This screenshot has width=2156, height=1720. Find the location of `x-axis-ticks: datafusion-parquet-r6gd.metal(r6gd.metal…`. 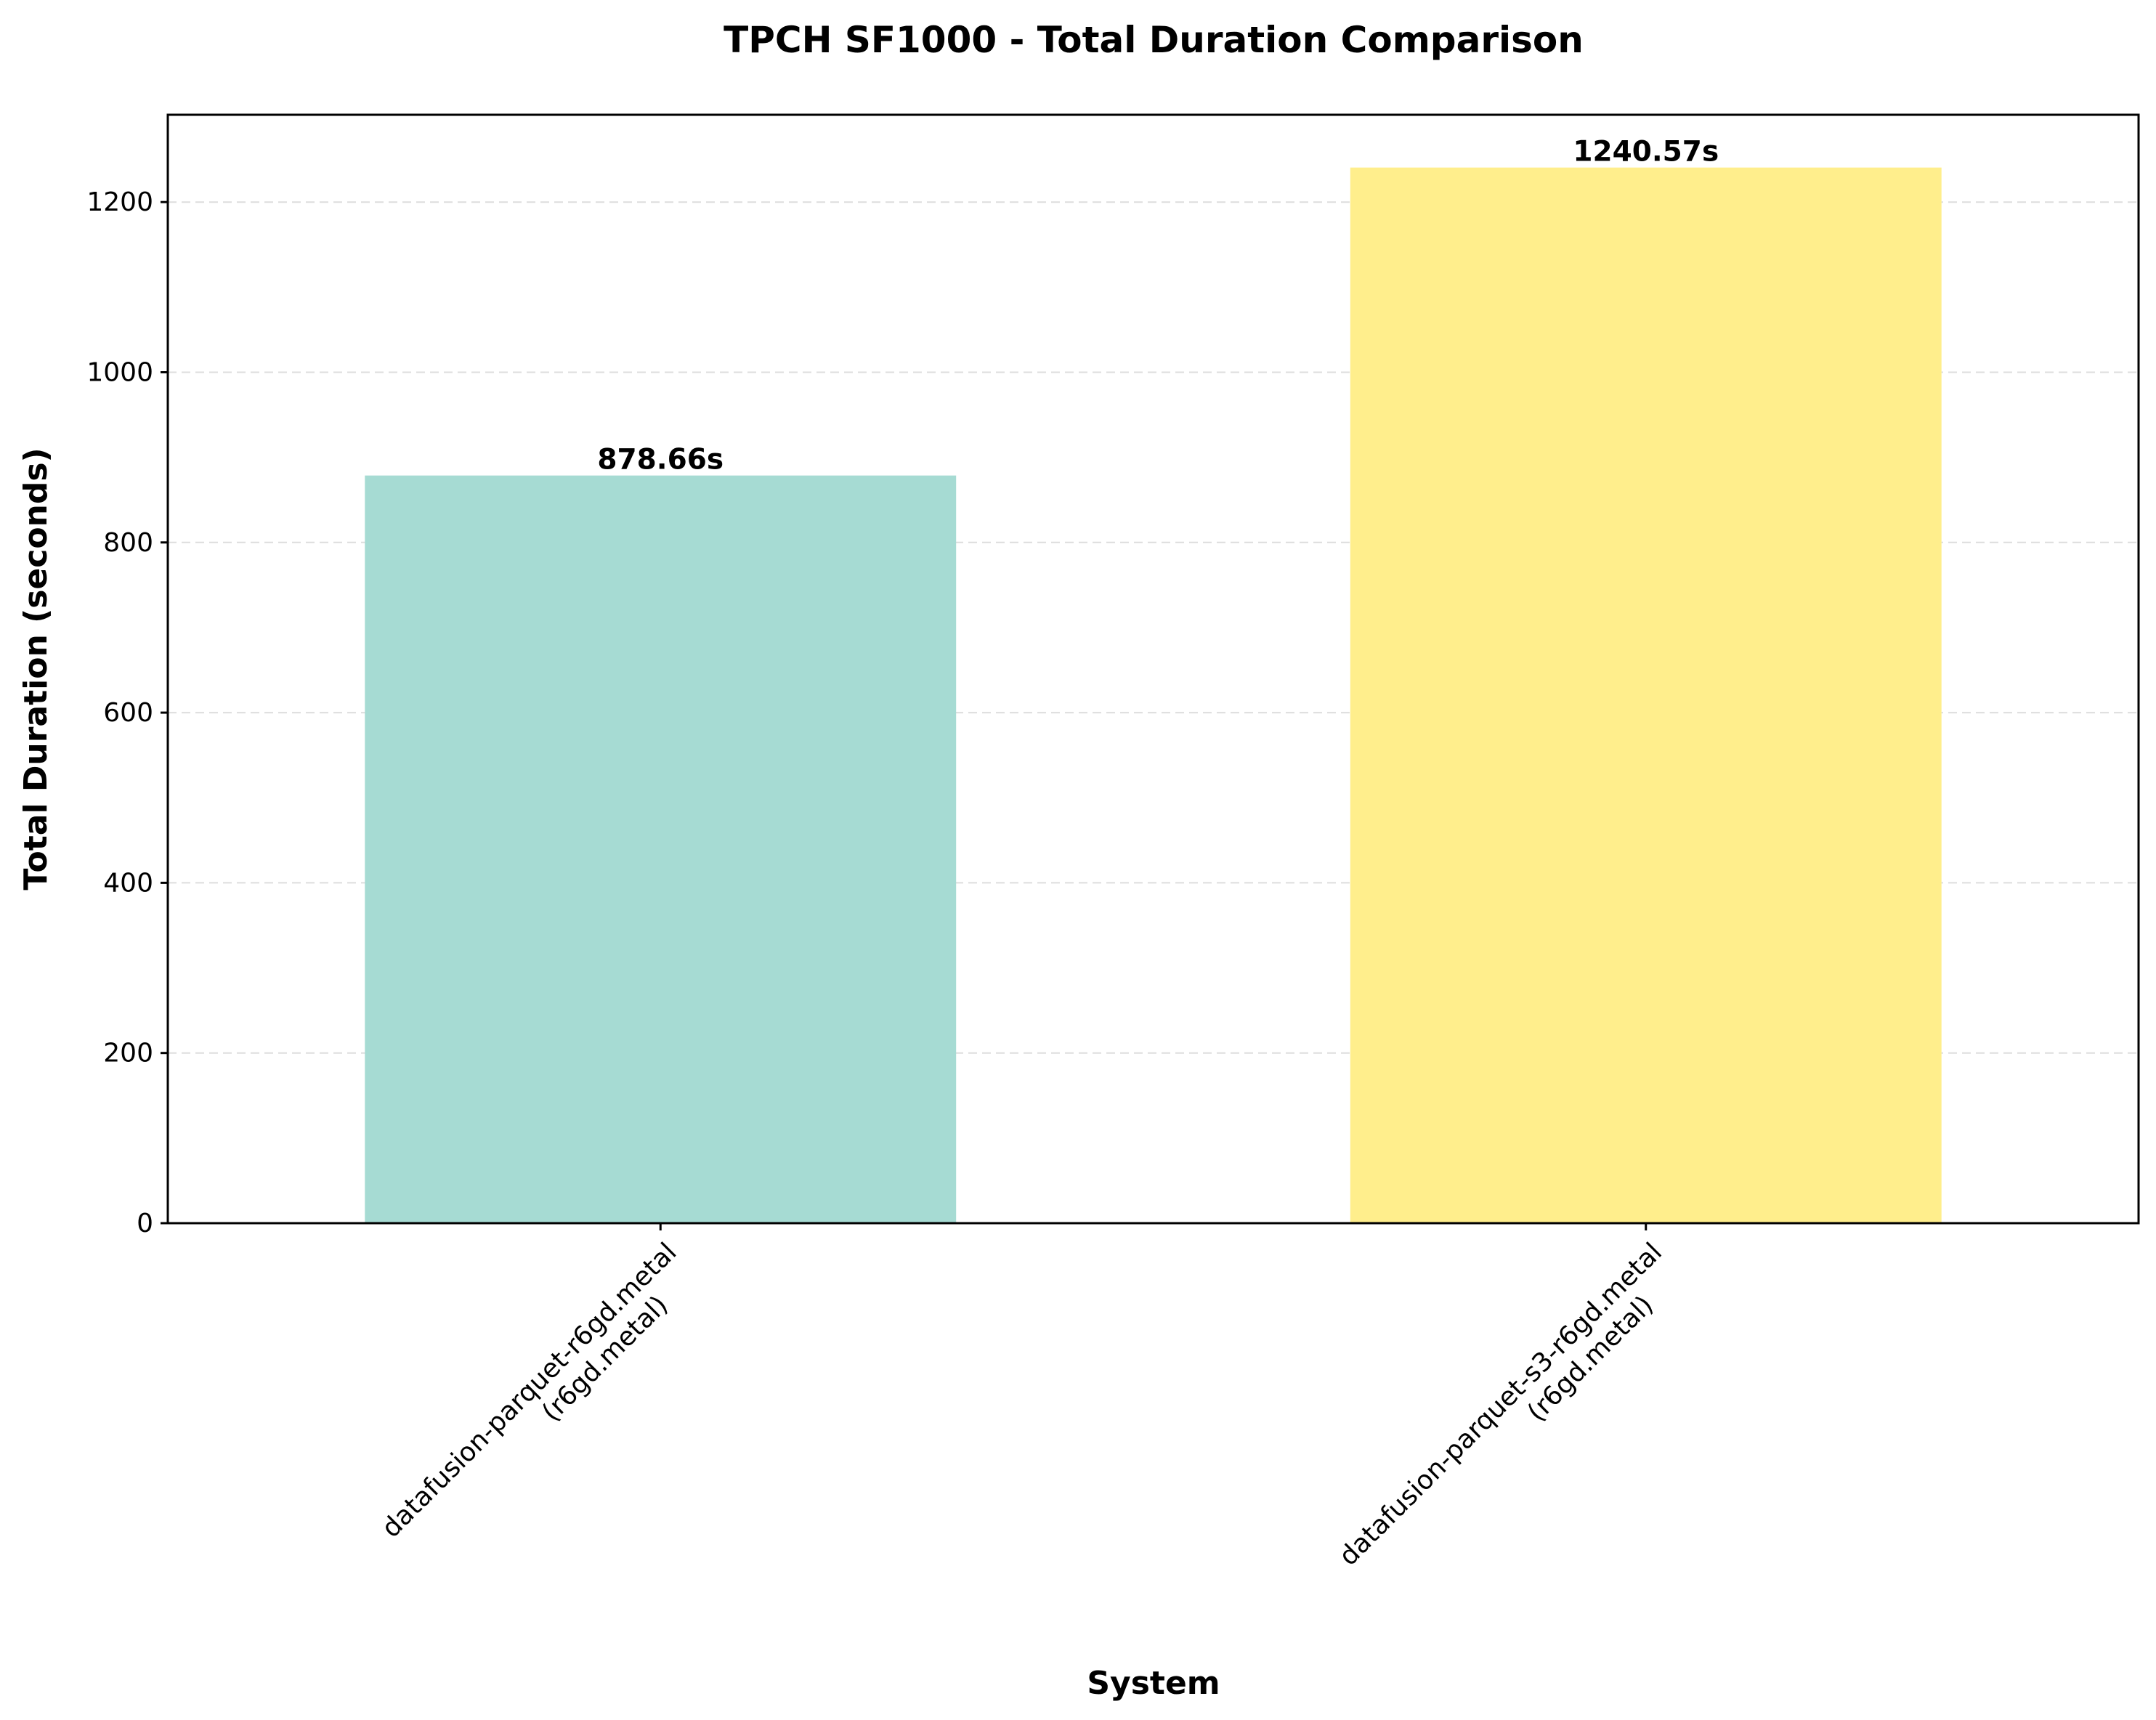

x-axis-ticks: datafusion-parquet-r6gd.metal(r6gd.metal… is located at coordinates (1033, 1408).